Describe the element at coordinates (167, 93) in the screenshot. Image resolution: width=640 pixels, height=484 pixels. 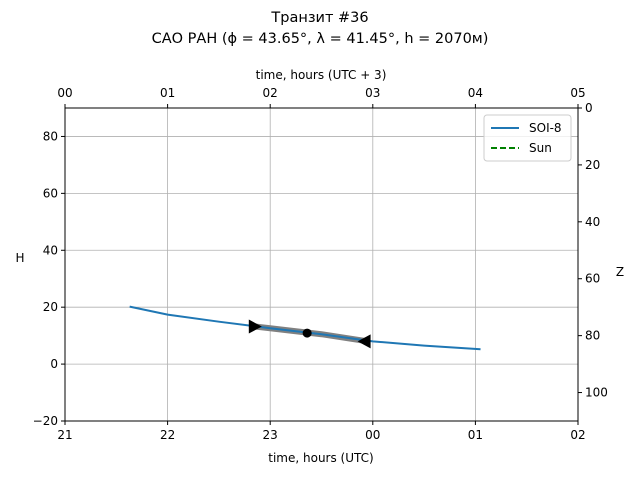
I see `x-top-tick-label: 01` at that location.